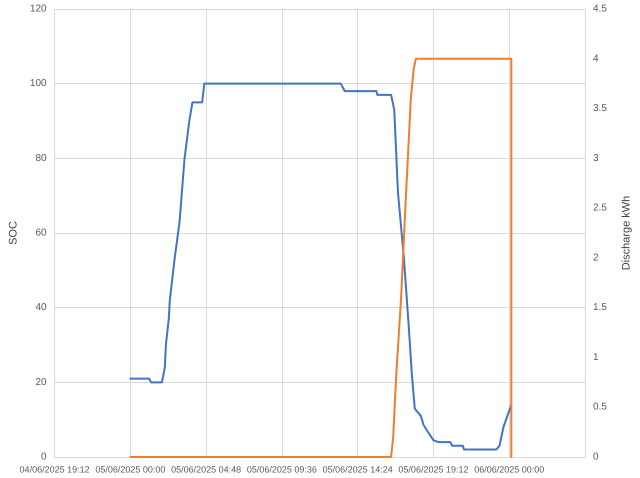 The width and height of the screenshot is (640, 478). What do you see at coordinates (433, 469) in the screenshot?
I see `x-tick-label: 05/06/2025 19:12` at bounding box center [433, 469].